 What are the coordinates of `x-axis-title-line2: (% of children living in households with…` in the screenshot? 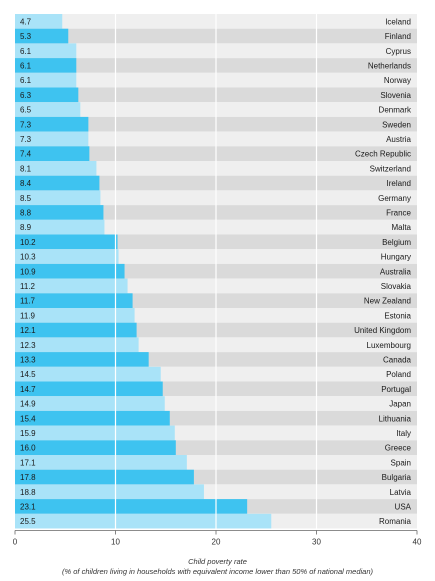 It's located at (217, 571).